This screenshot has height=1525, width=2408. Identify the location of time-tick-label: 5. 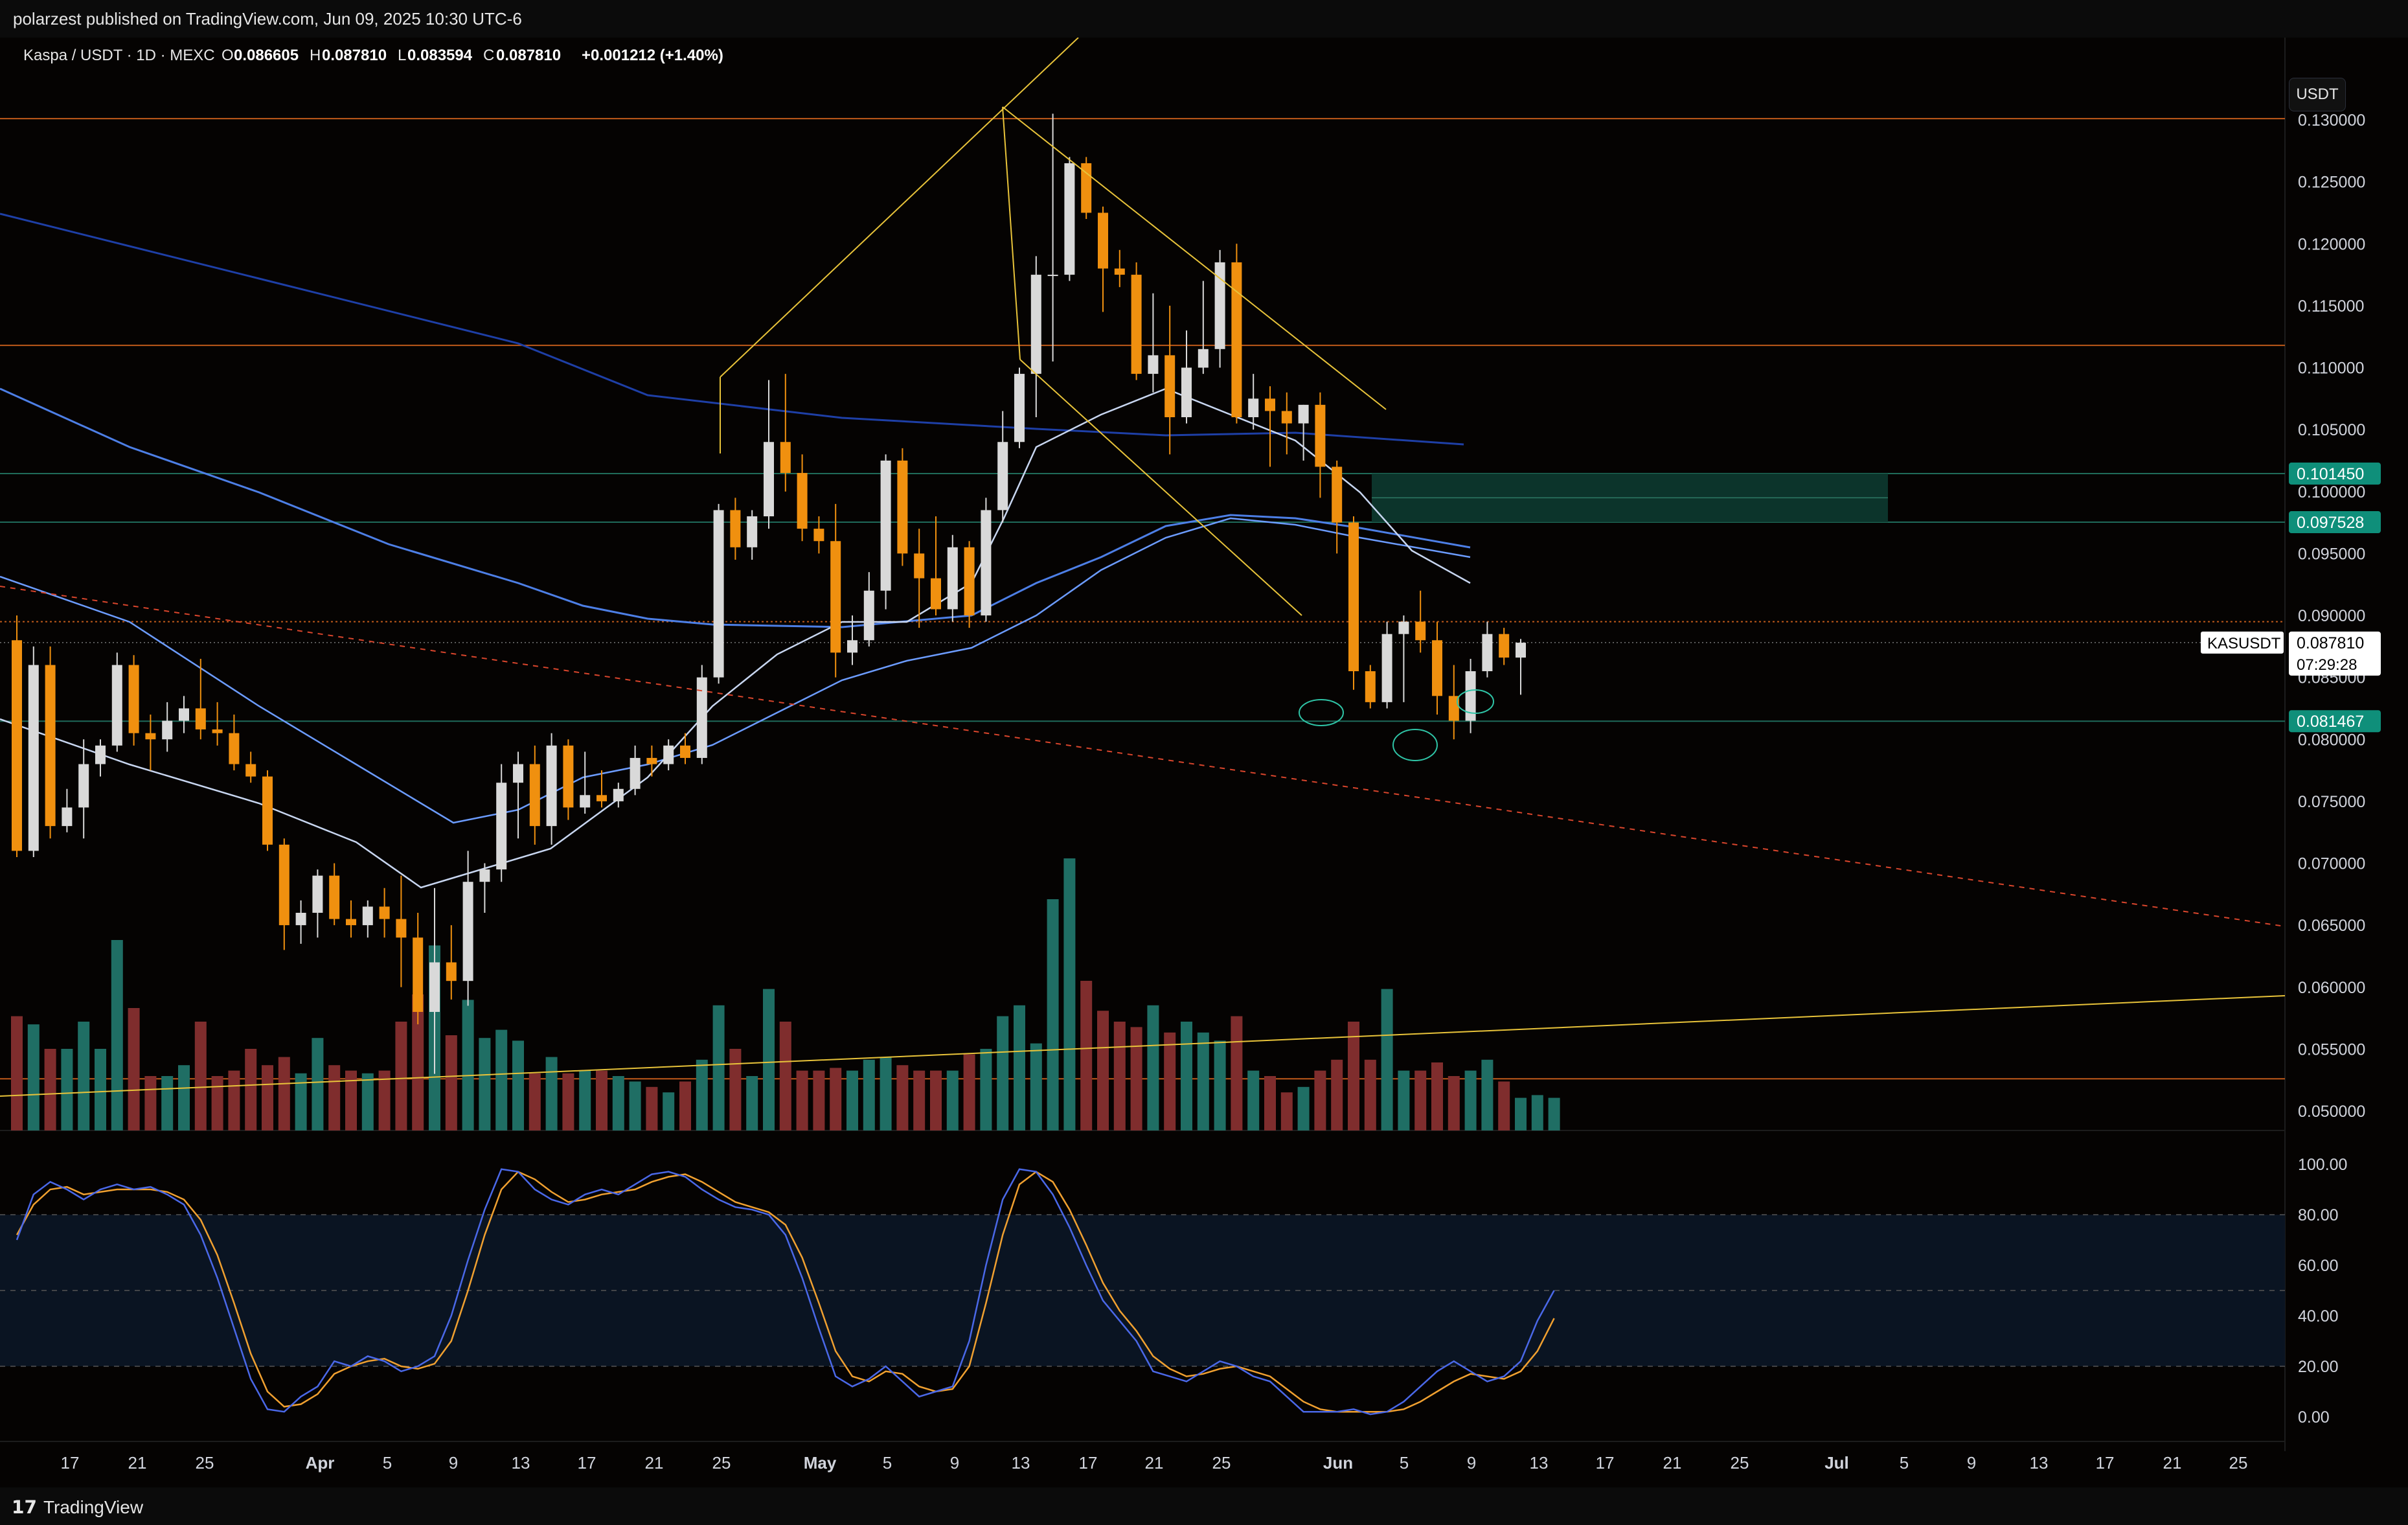
(887, 1463).